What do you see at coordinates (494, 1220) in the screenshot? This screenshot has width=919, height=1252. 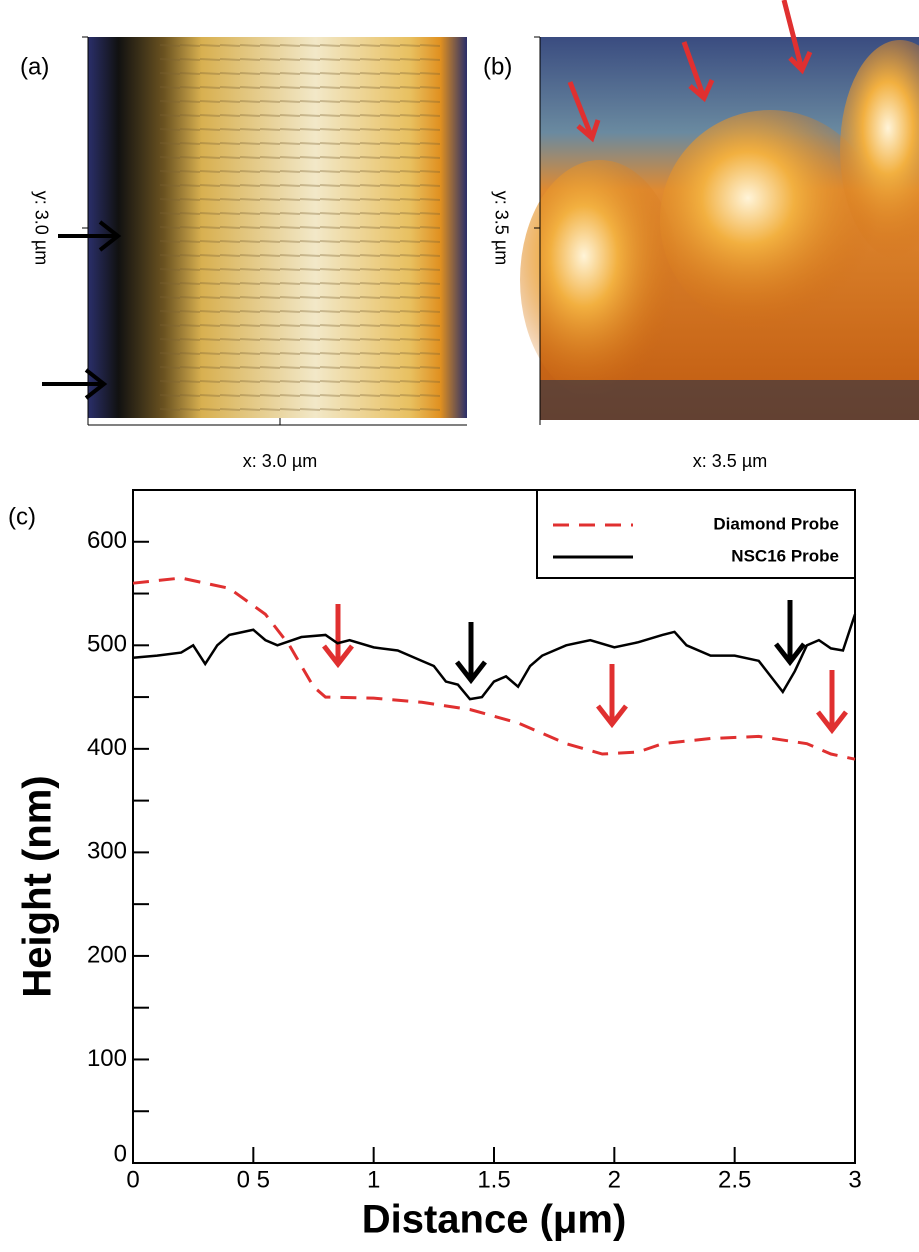 I see `x-axis-title: Distance (μm)` at bounding box center [494, 1220].